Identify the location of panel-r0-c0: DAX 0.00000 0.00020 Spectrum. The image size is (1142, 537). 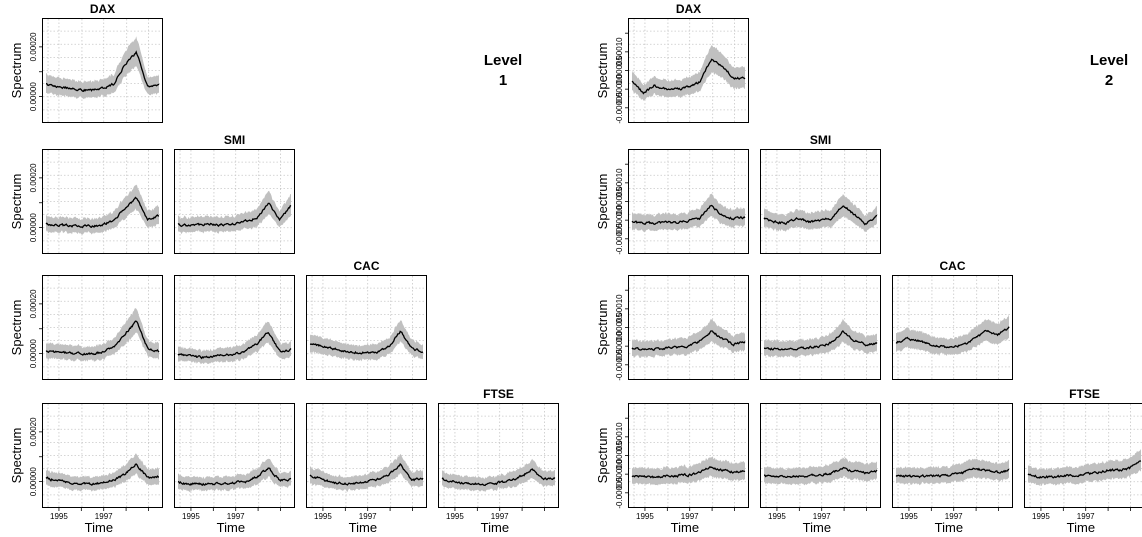
(86, 62).